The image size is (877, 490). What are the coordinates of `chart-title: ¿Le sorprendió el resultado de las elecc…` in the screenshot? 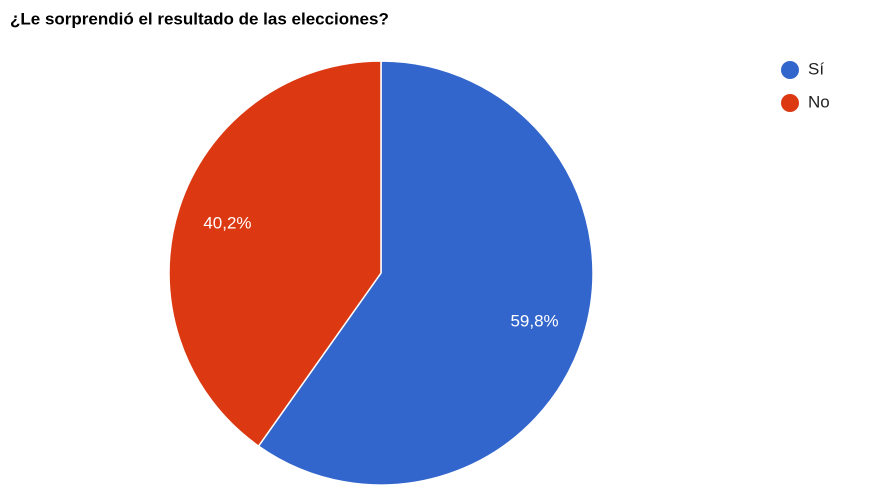 It's located at (199, 18).